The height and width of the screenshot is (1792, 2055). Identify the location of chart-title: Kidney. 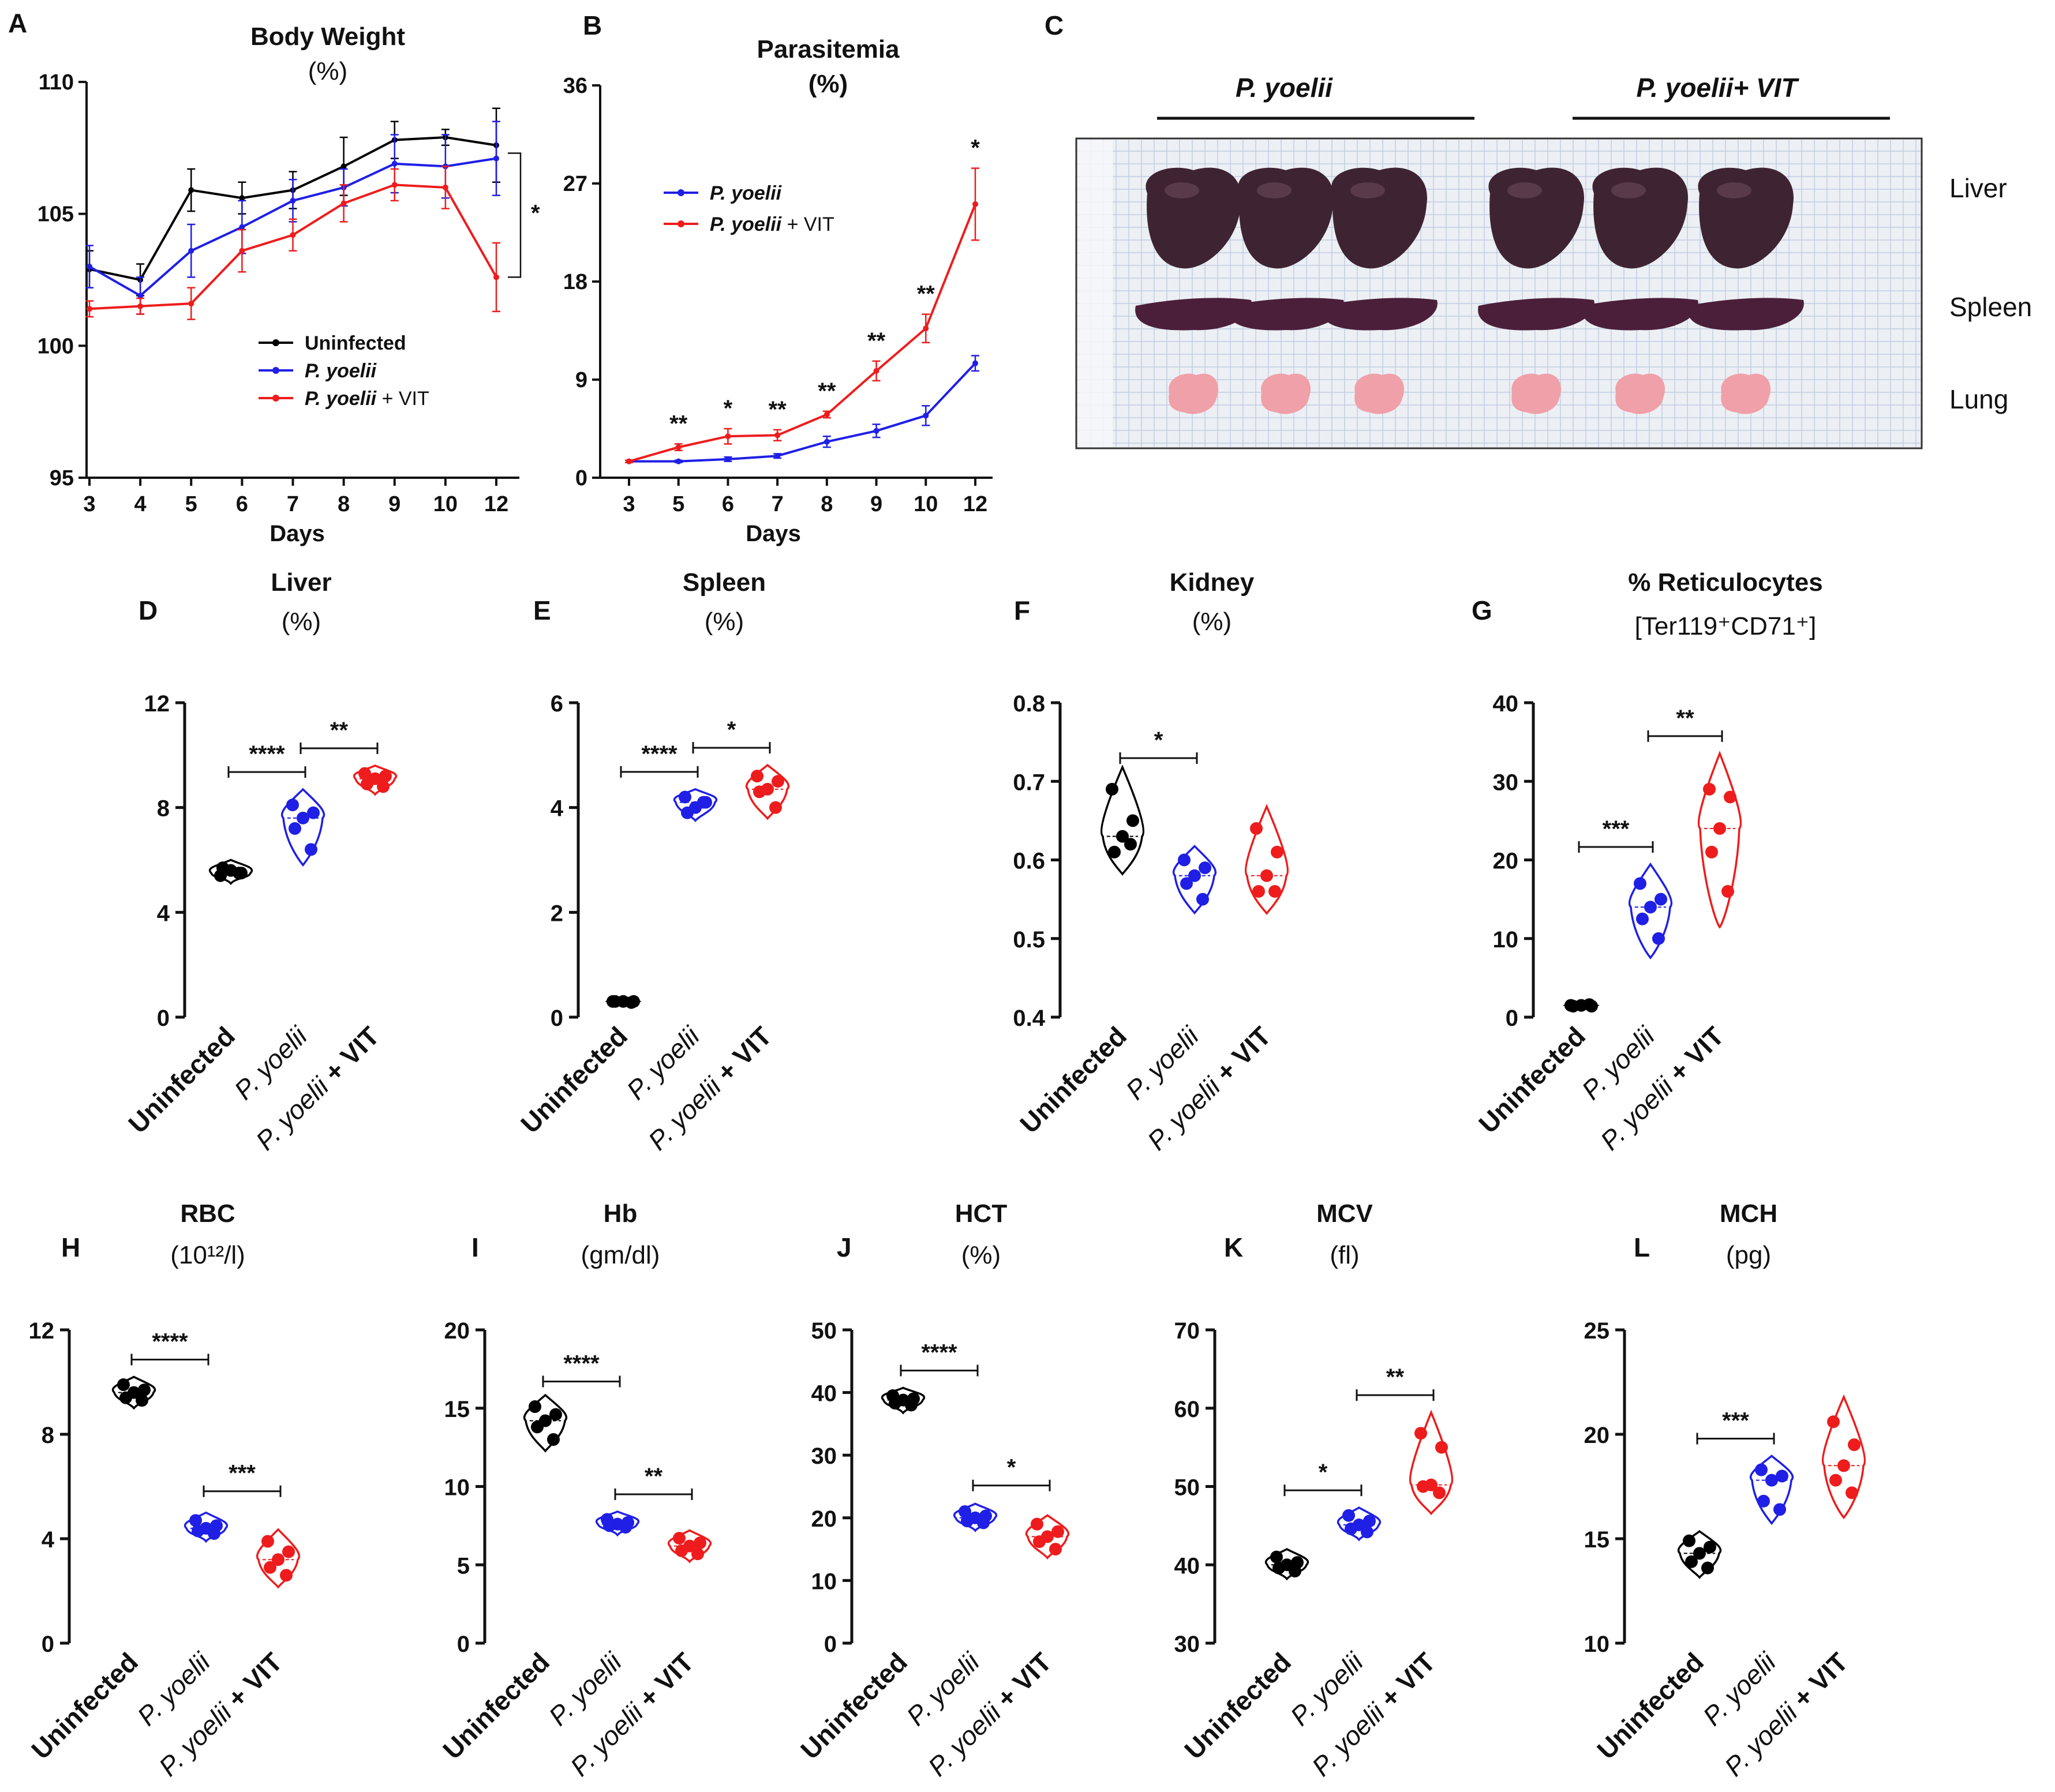
(1212, 582).